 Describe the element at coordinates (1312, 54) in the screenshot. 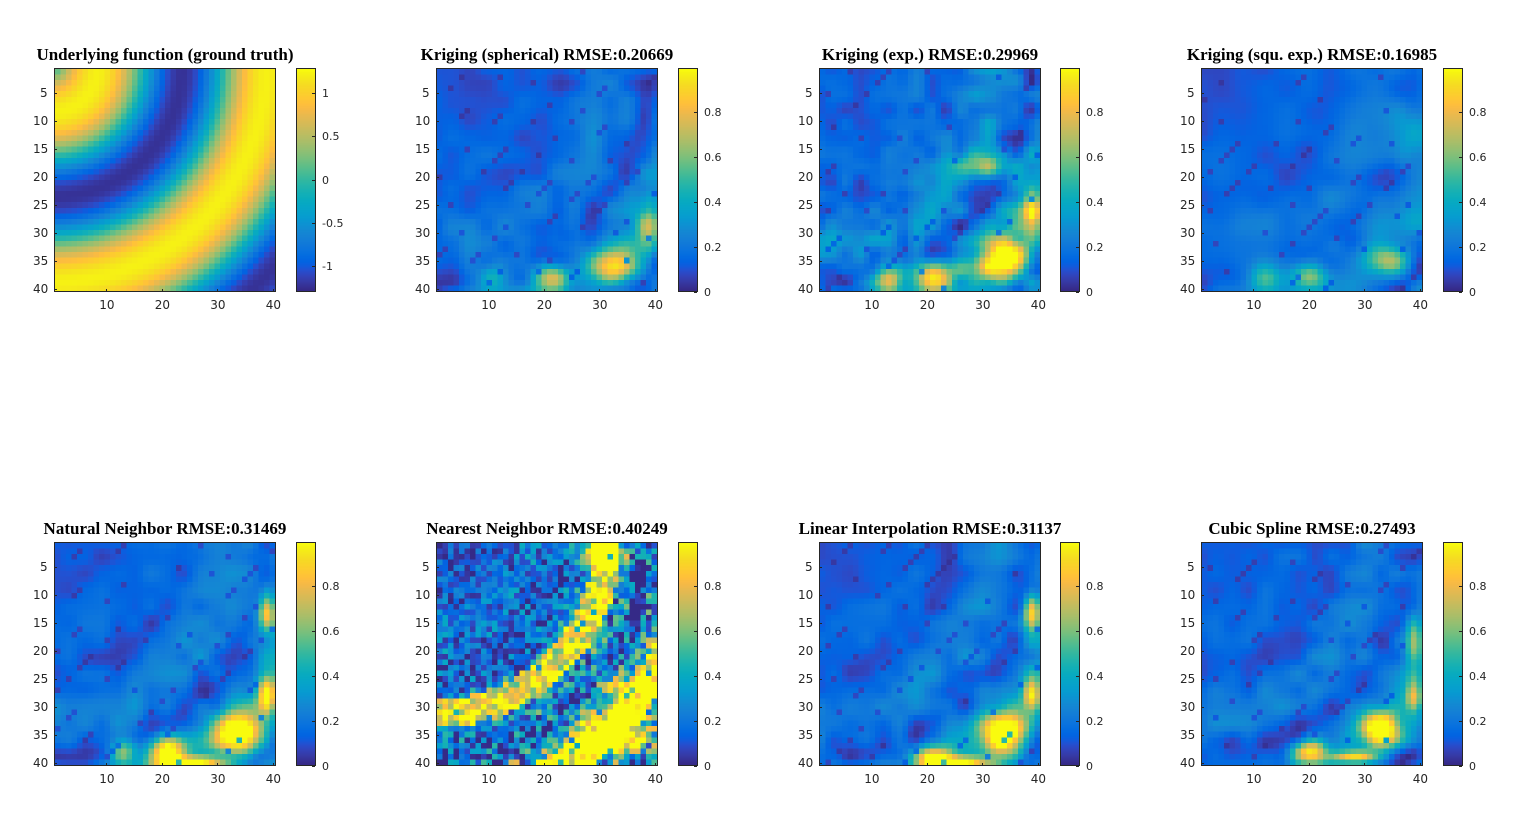

I see `panel-title: Kriging (squ. exp.) RMSE:0.16985` at that location.